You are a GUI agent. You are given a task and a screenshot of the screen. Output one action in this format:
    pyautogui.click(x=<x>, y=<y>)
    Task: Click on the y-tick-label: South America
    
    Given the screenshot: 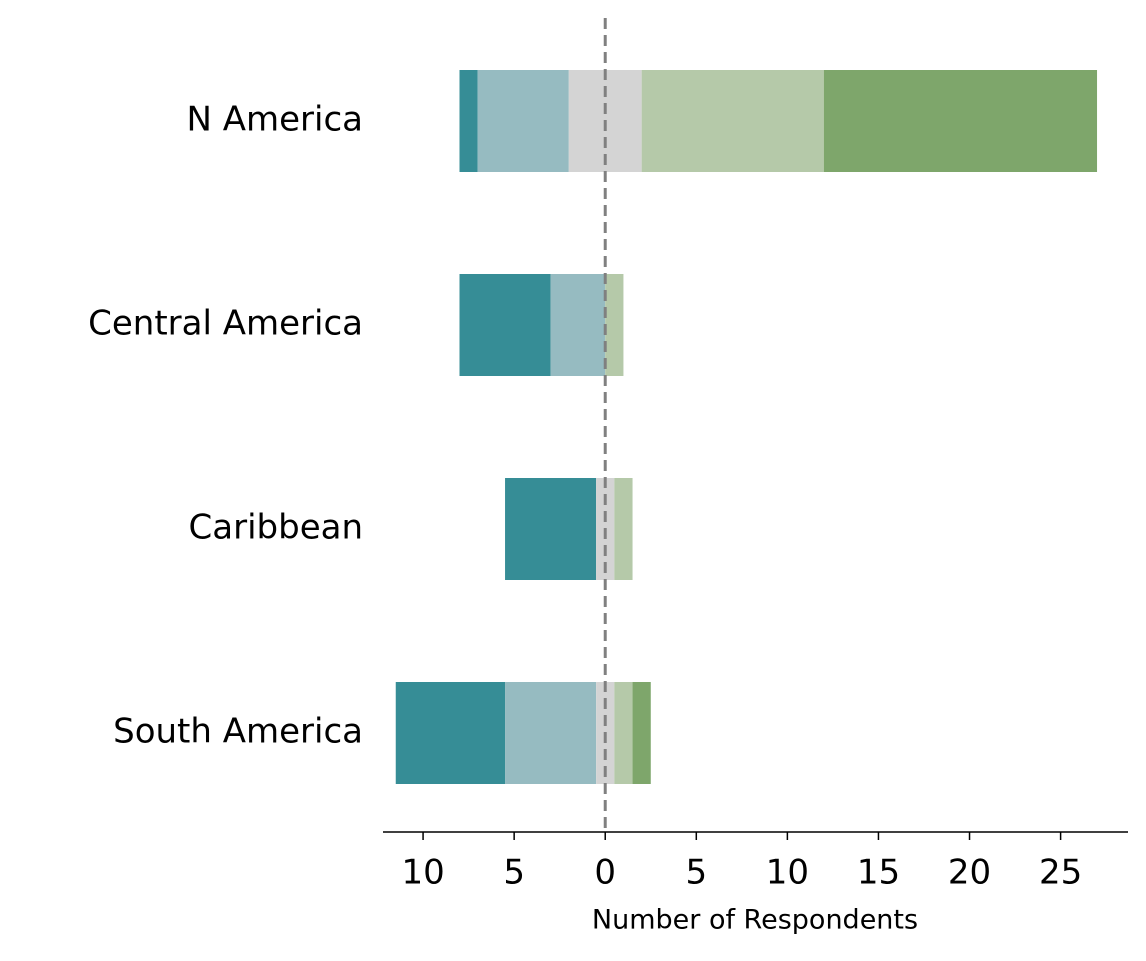 What is the action you would take?
    pyautogui.click(x=238, y=732)
    